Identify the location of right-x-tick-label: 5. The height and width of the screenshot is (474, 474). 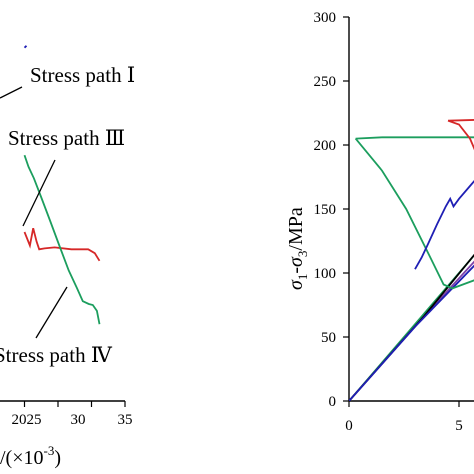
(459, 426).